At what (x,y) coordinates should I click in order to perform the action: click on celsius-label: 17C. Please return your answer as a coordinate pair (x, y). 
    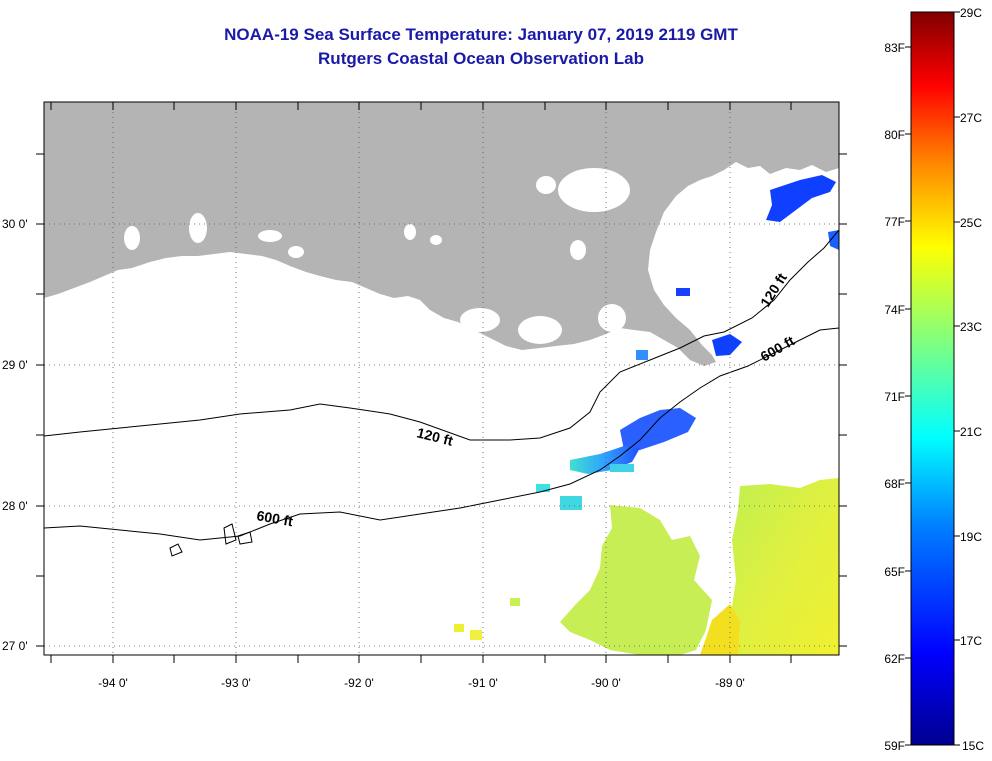
    Looking at the image, I should click on (971, 641).